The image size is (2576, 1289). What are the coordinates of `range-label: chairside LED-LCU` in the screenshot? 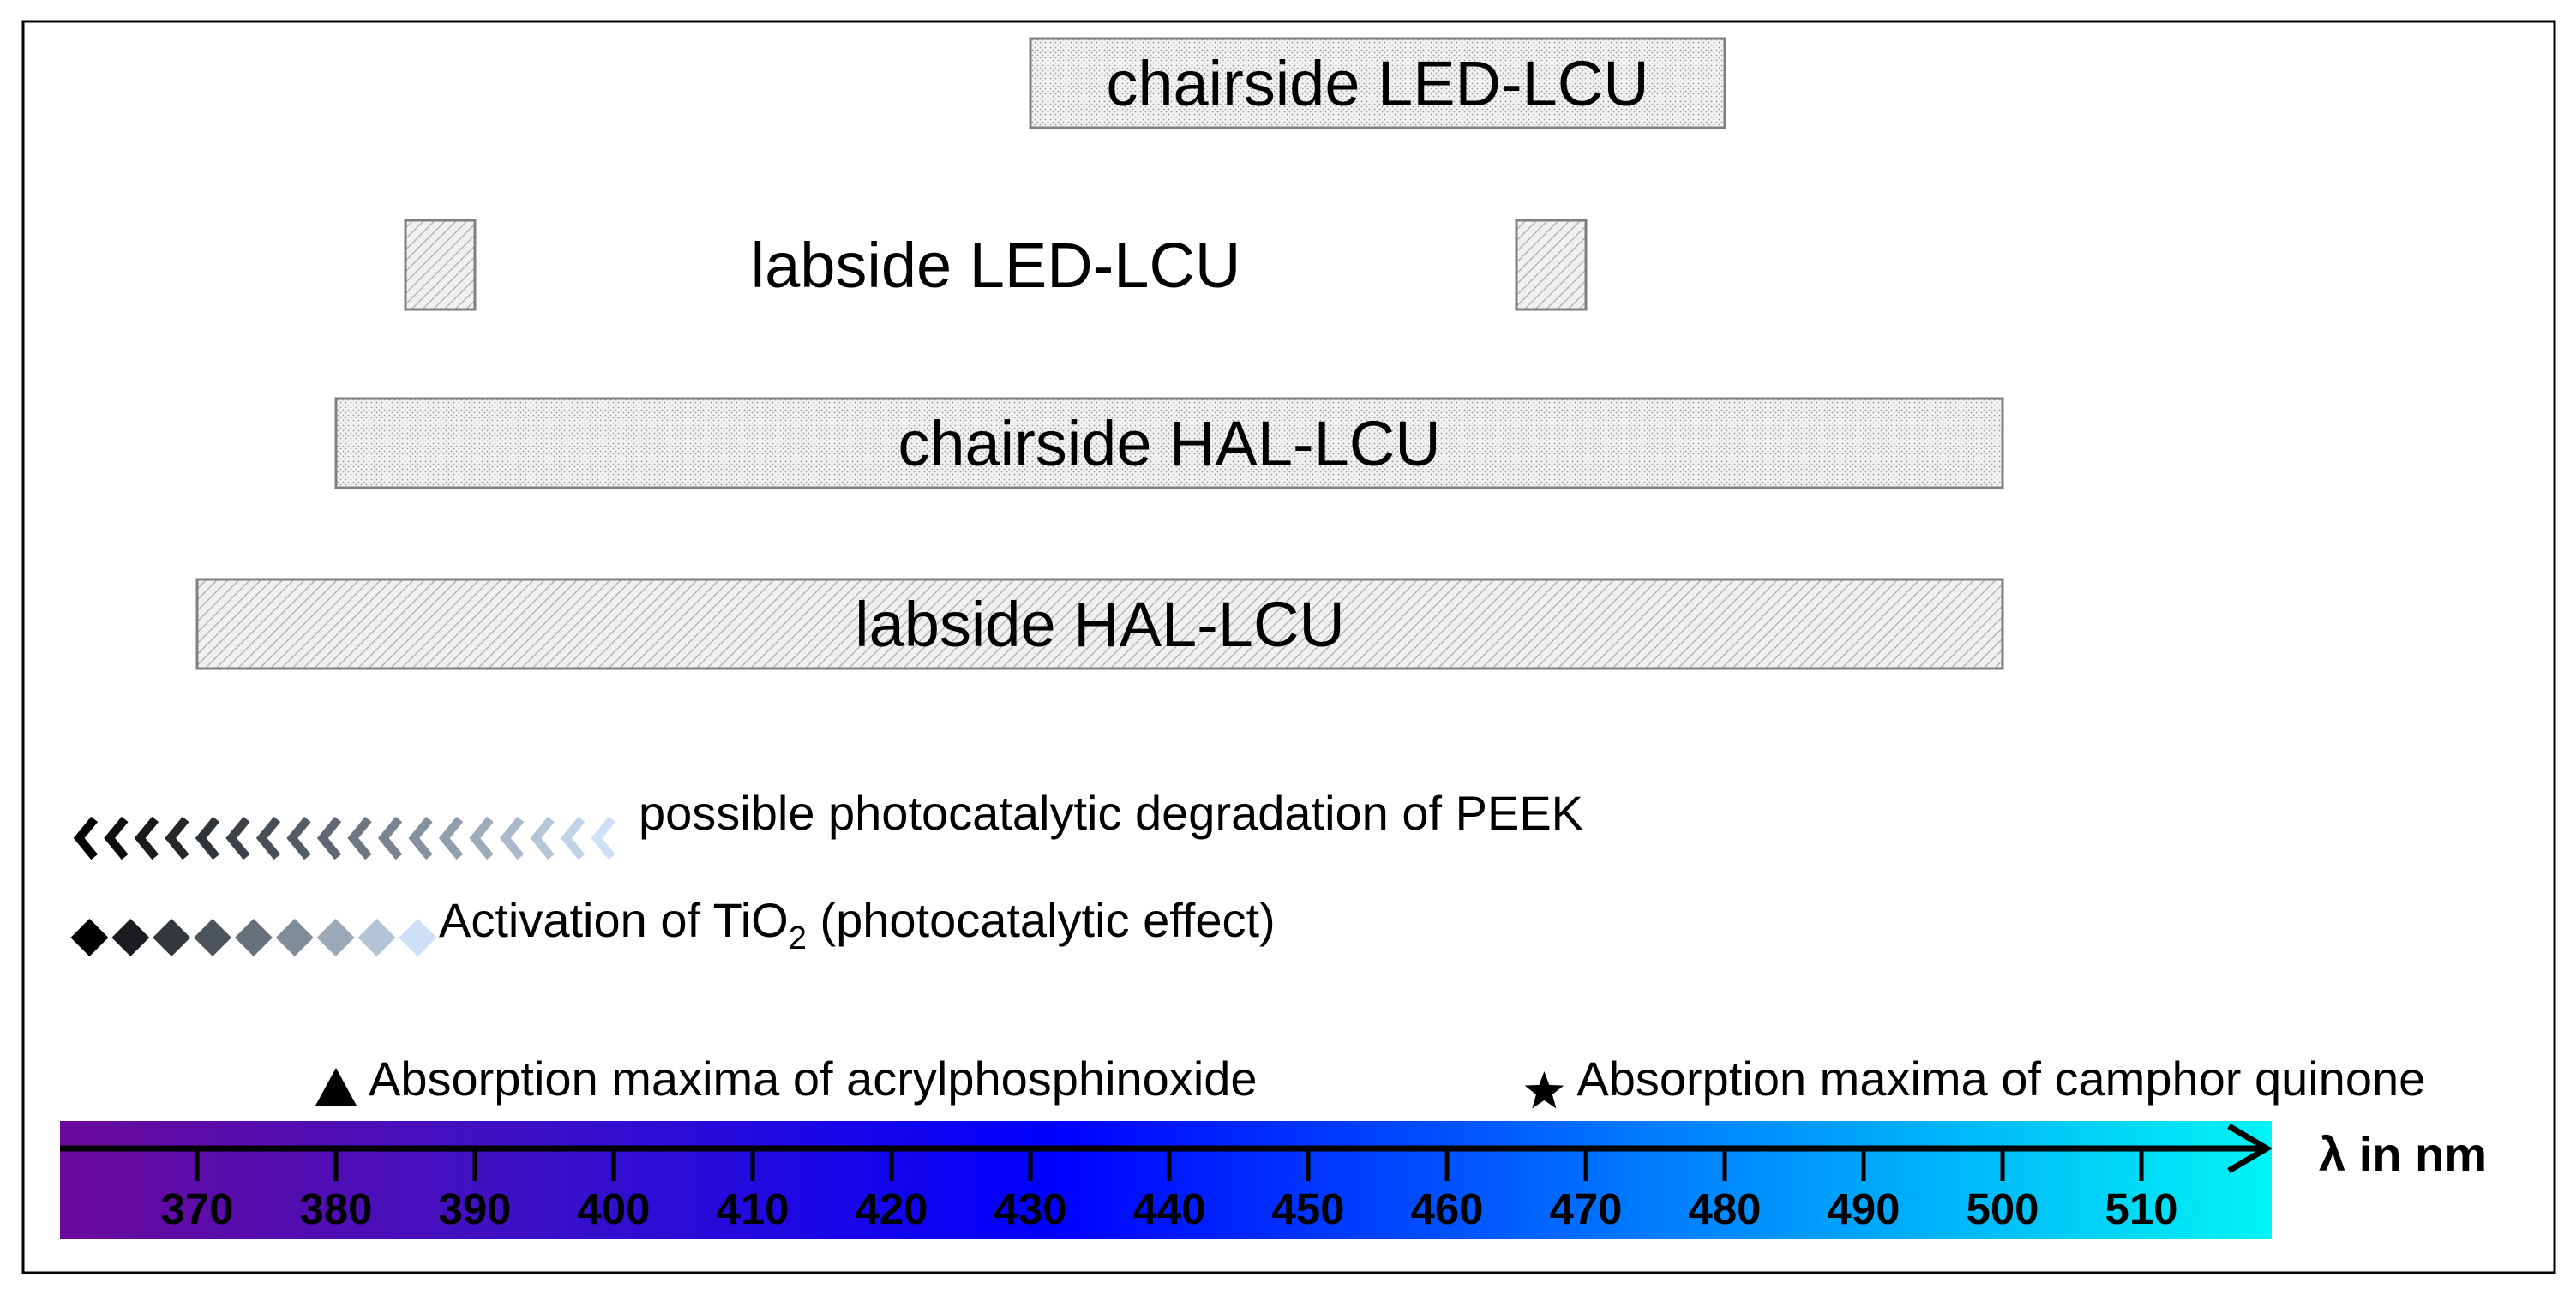 It's located at (1377, 83).